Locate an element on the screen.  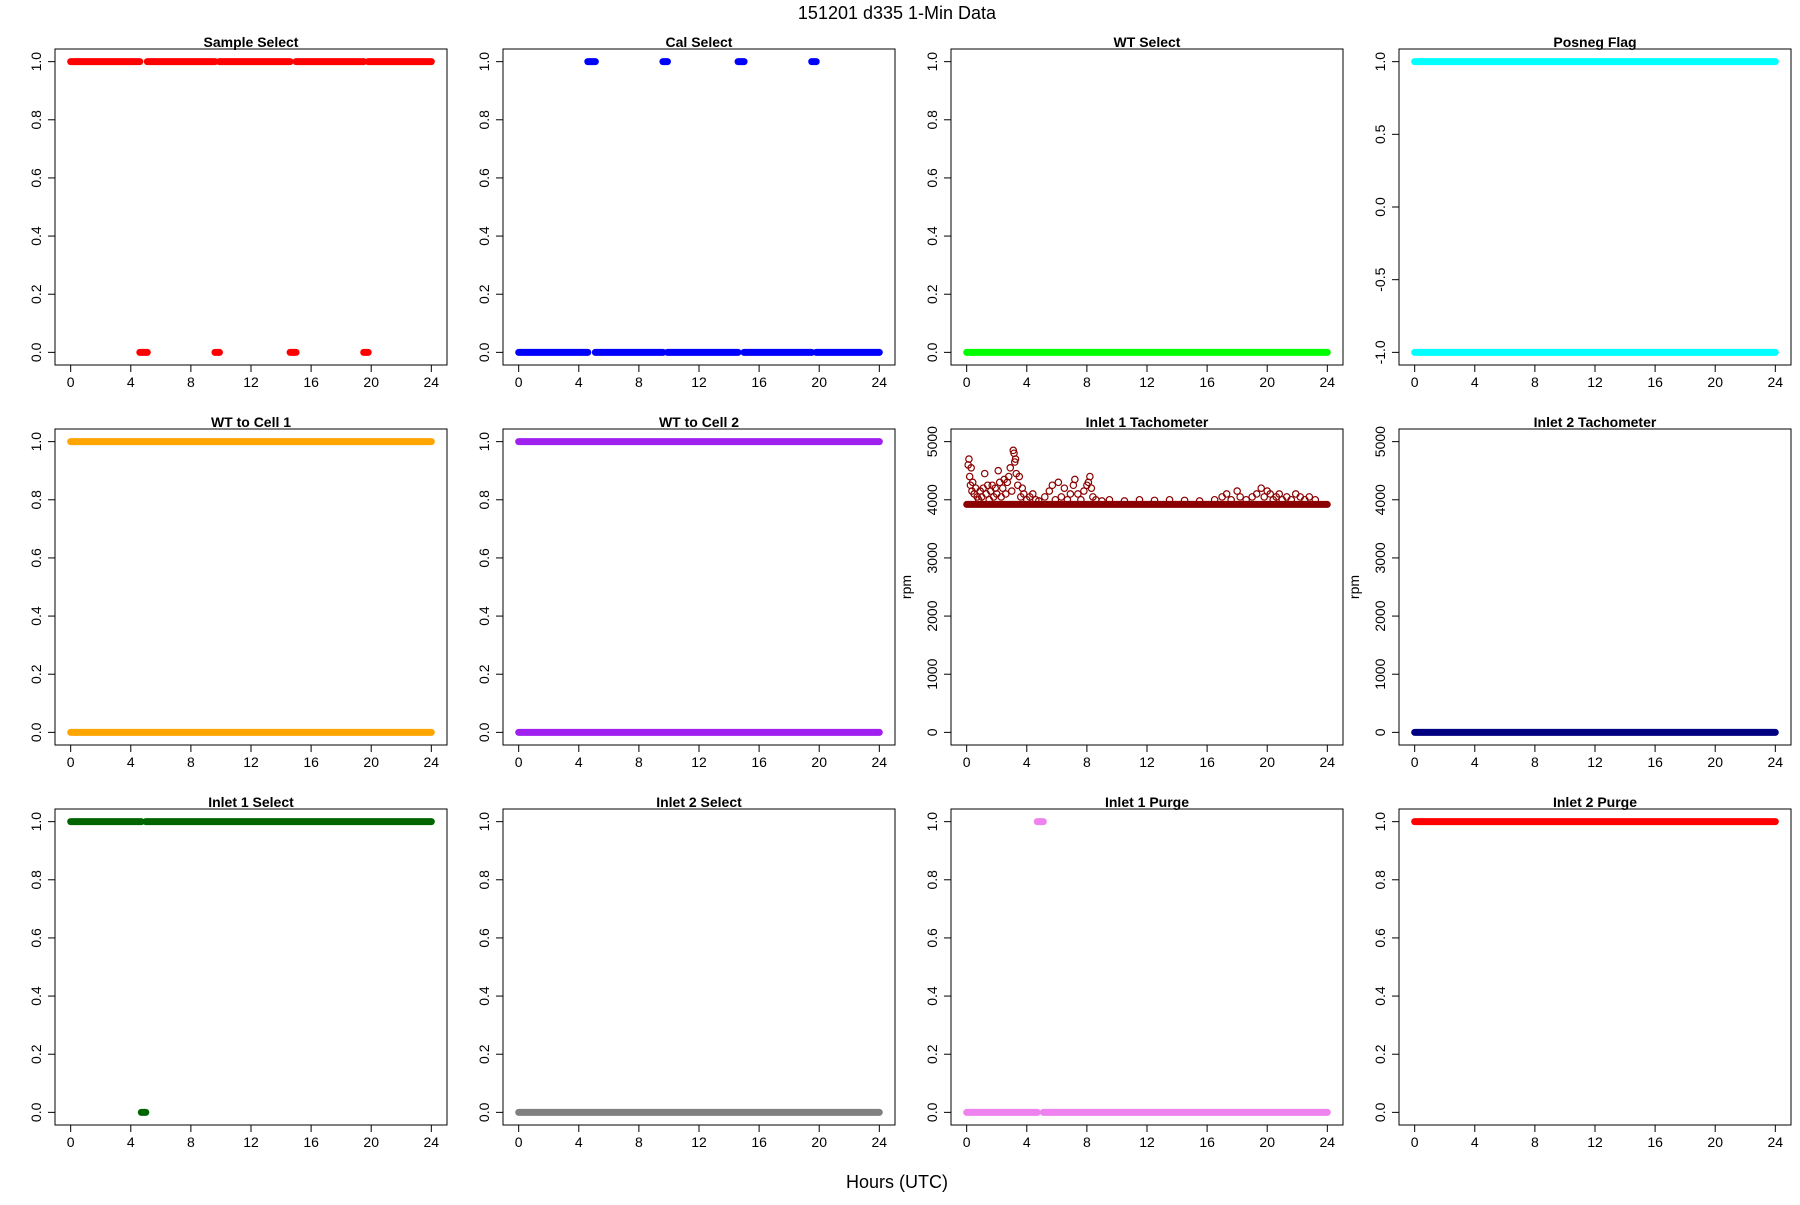
chart-panel: WT Select 0 4 8 12 16 20 24 0.0 0.2 0.4 0.6 0.8 1.0 is located at coordinates (1134, 212).